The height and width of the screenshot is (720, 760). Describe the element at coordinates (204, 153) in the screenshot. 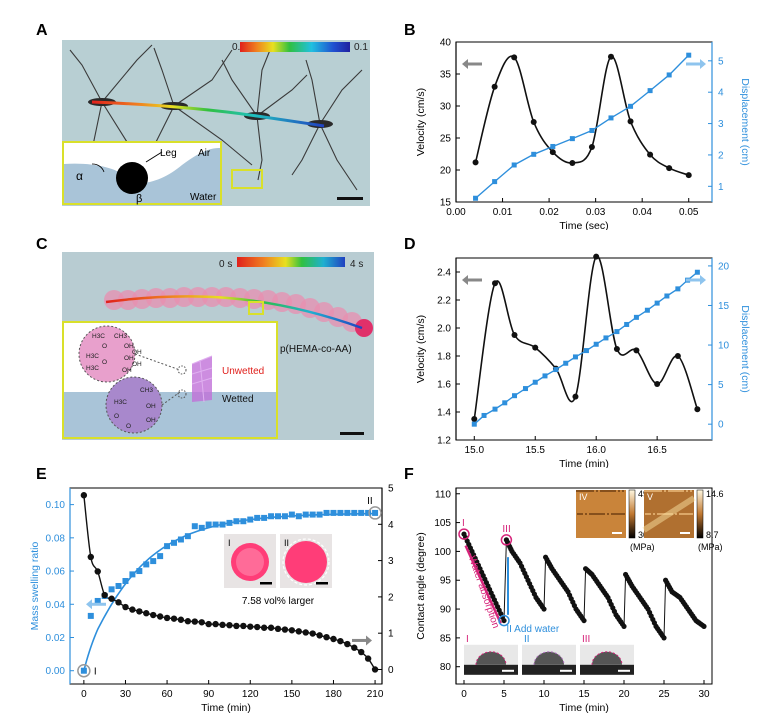

I see `svg-text: Air` at that location.